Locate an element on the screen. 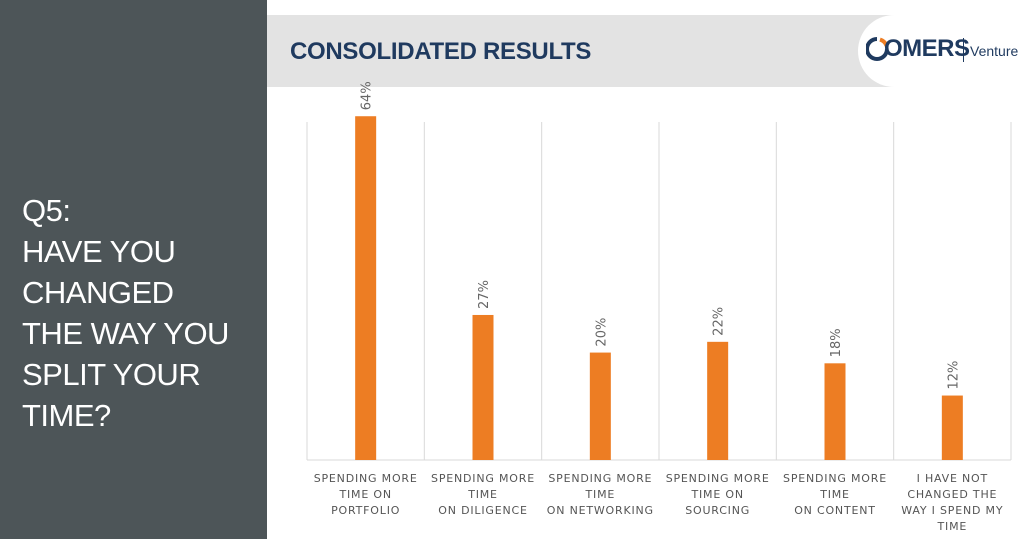  data-label: 27% is located at coordinates (484, 294).